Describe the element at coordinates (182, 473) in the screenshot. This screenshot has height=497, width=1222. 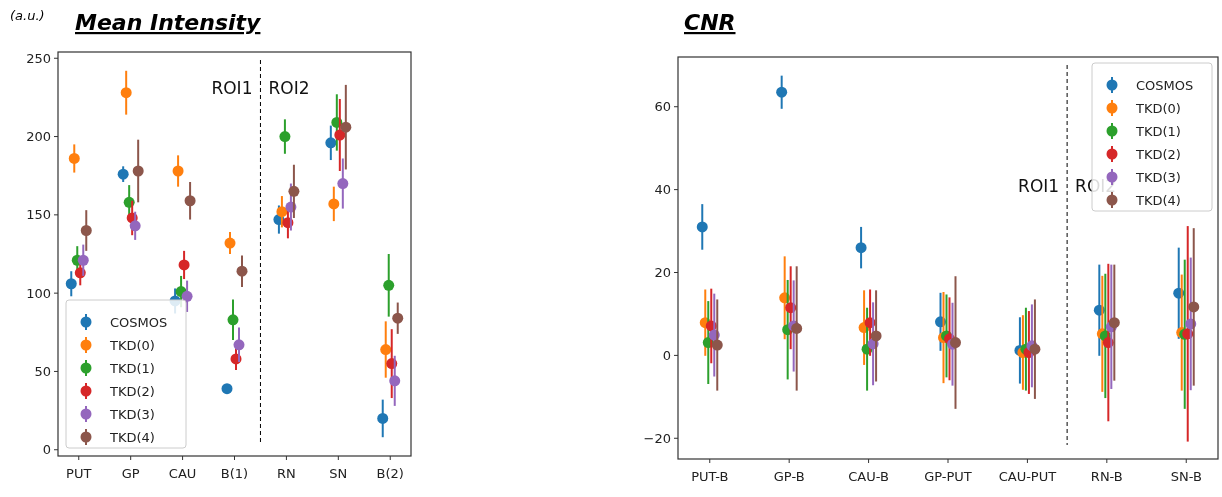
I see `x-tick-label: CAU` at that location.